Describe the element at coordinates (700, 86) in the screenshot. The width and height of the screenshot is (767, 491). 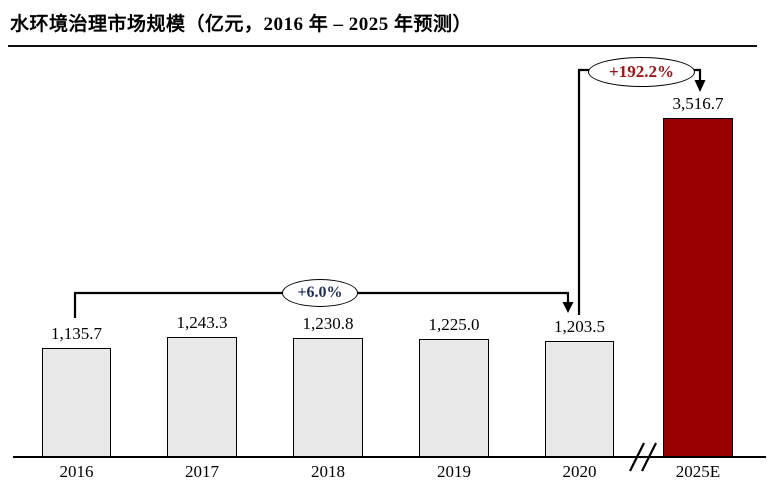
I see `arrowhead-down-2025` at that location.